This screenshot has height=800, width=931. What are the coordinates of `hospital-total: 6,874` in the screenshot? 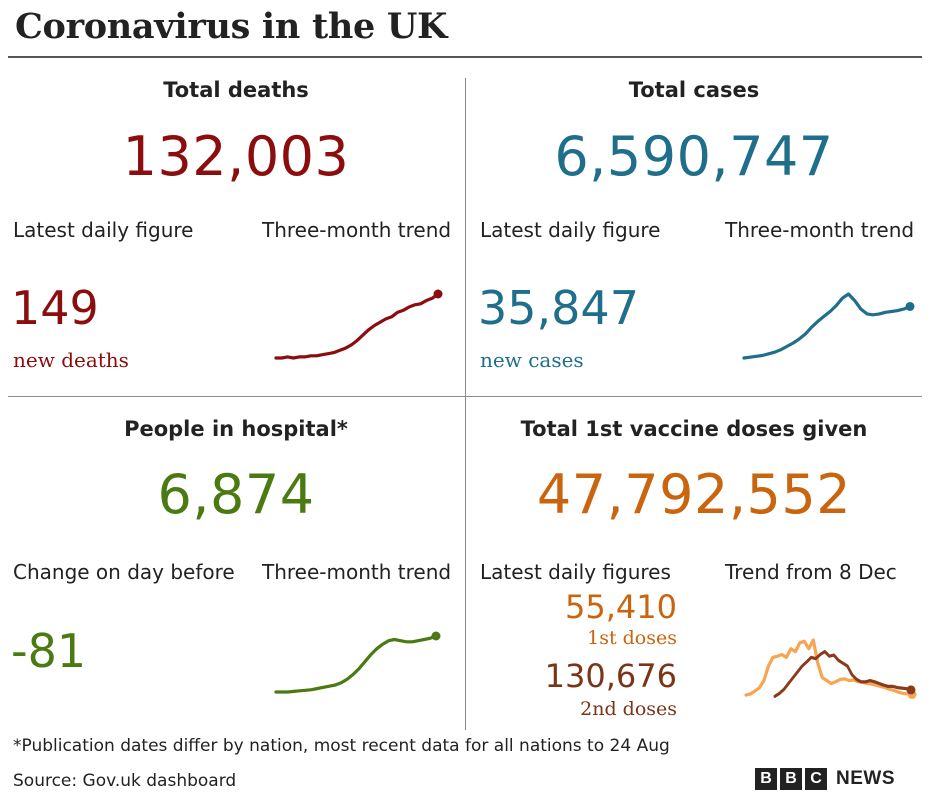 It's located at (236, 494).